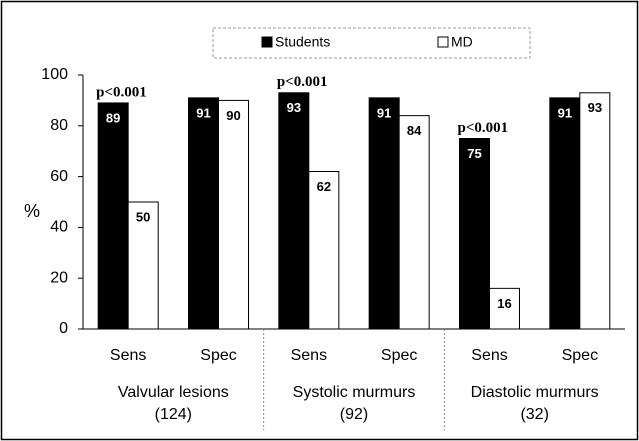 Image resolution: width=639 pixels, height=441 pixels. What do you see at coordinates (143, 216) in the screenshot?
I see `value-label: 50` at bounding box center [143, 216].